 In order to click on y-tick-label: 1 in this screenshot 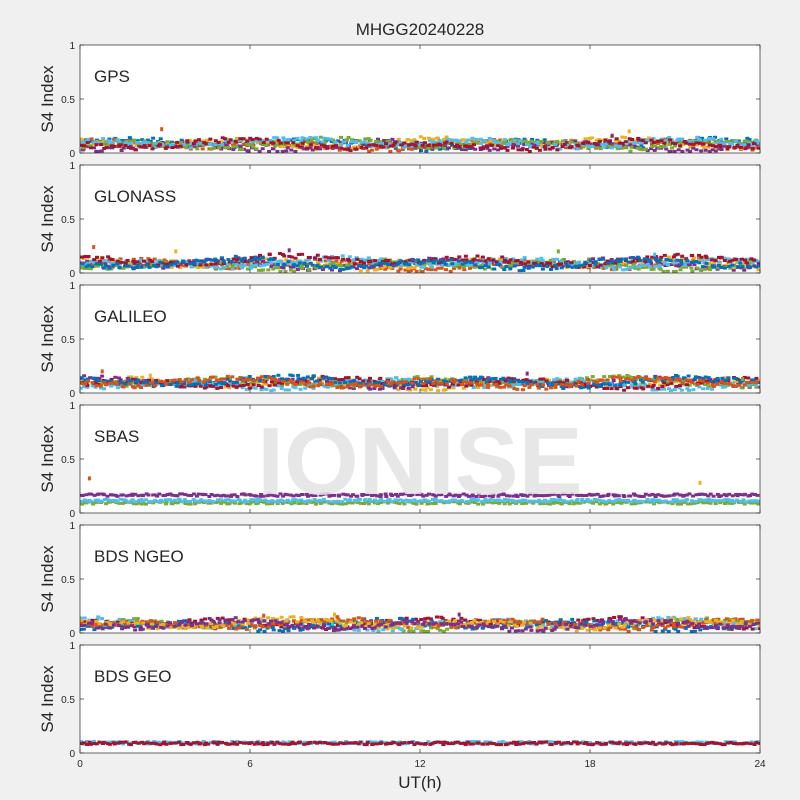, I will do `click(72, 286)`.